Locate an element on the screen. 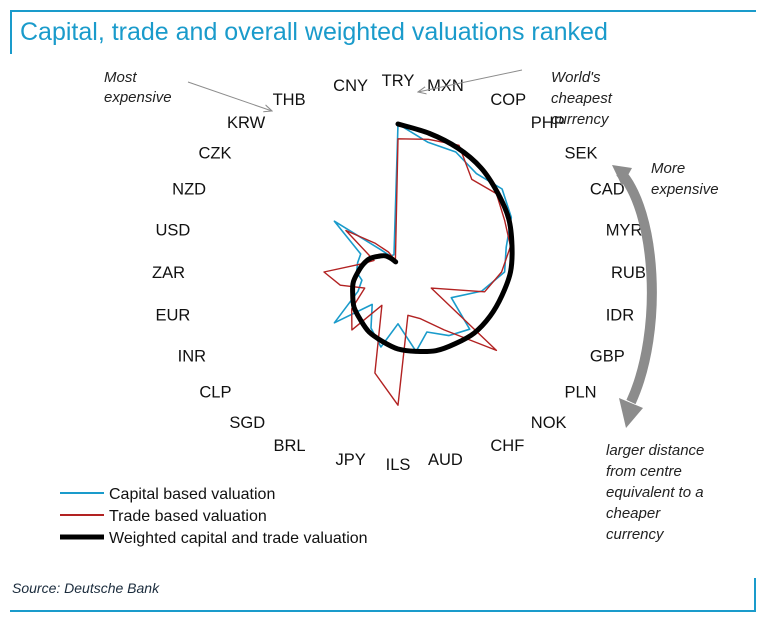 The image size is (768, 628). distance-note-line-4: cheaper is located at coordinates (633, 513).